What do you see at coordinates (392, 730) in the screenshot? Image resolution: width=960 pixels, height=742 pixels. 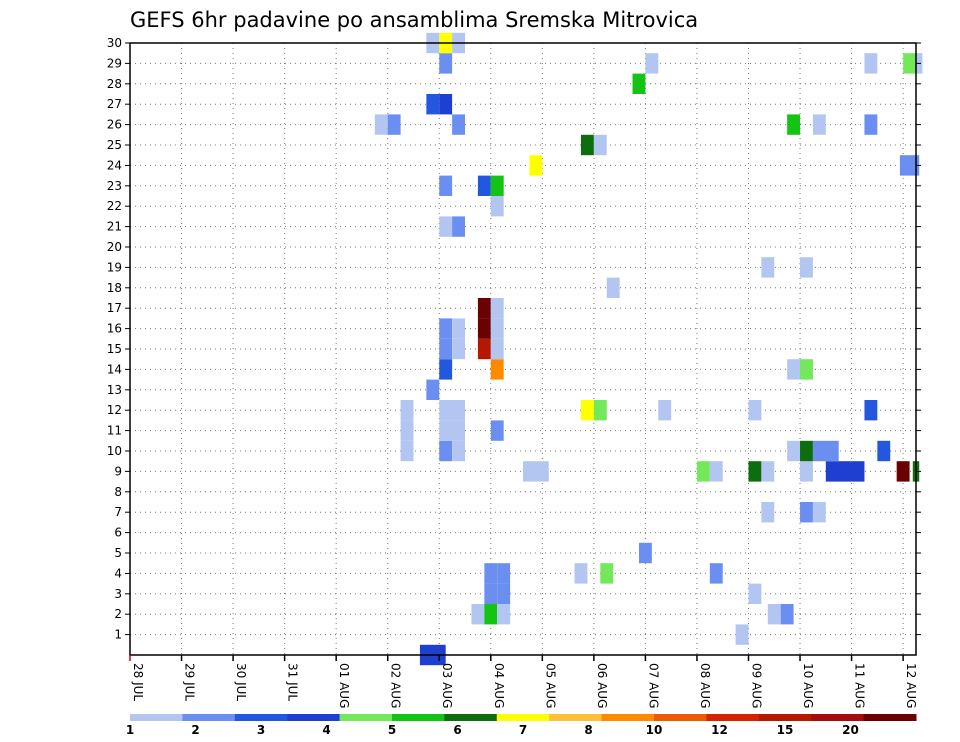 I see `legend-label: 5` at bounding box center [392, 730].